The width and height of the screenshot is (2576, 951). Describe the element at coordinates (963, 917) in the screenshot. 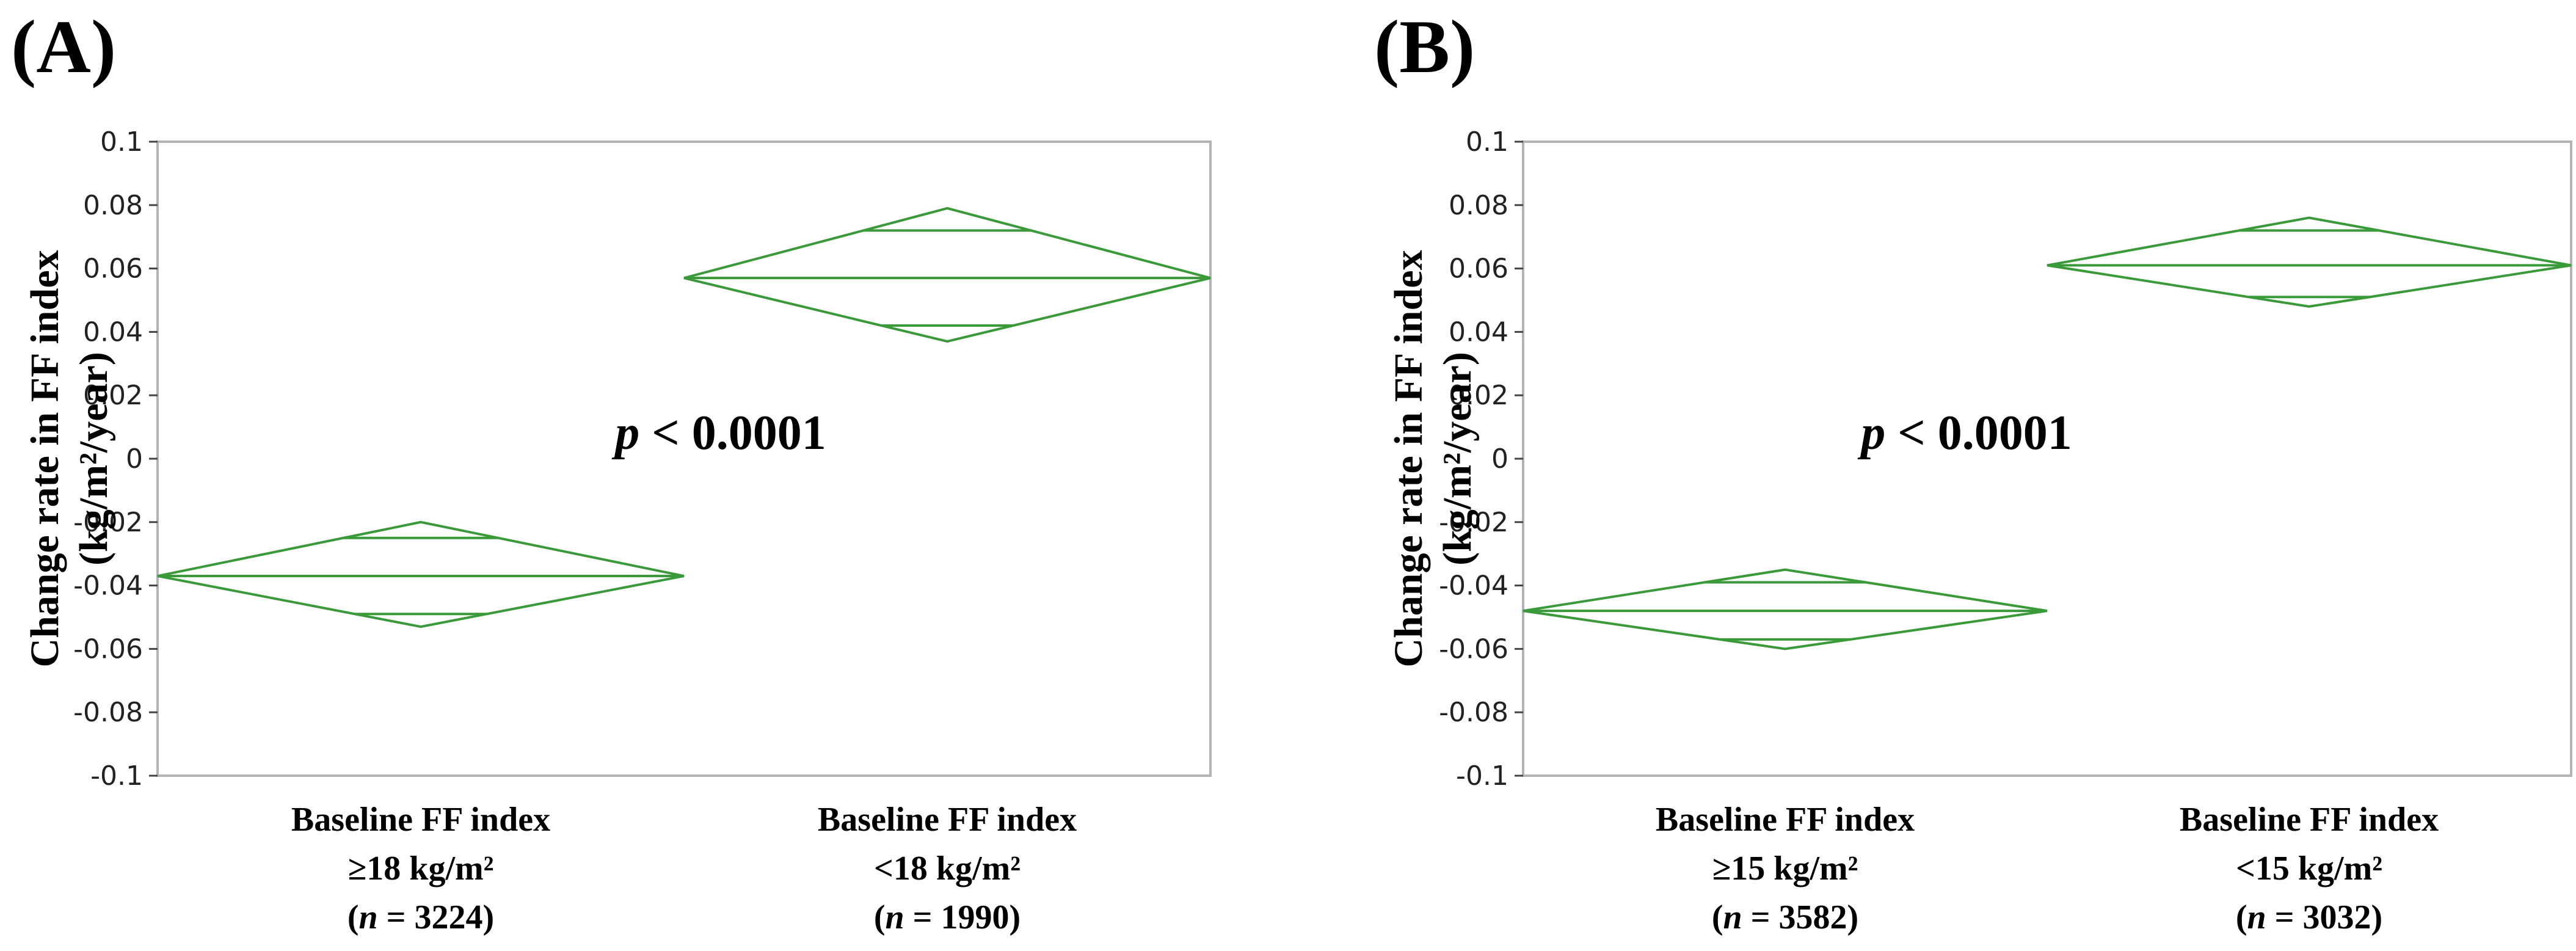

I see `n-value: = 1990)` at that location.